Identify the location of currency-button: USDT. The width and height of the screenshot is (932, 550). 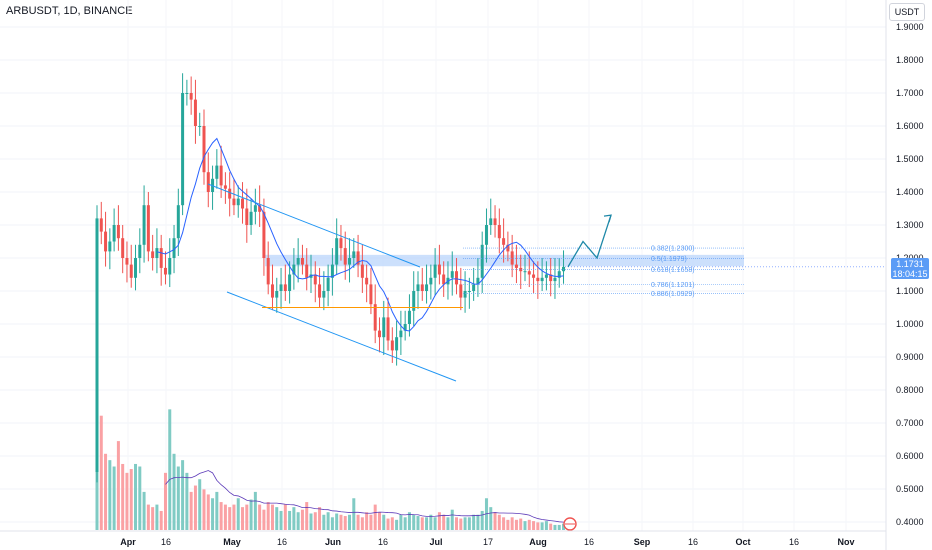
(907, 12).